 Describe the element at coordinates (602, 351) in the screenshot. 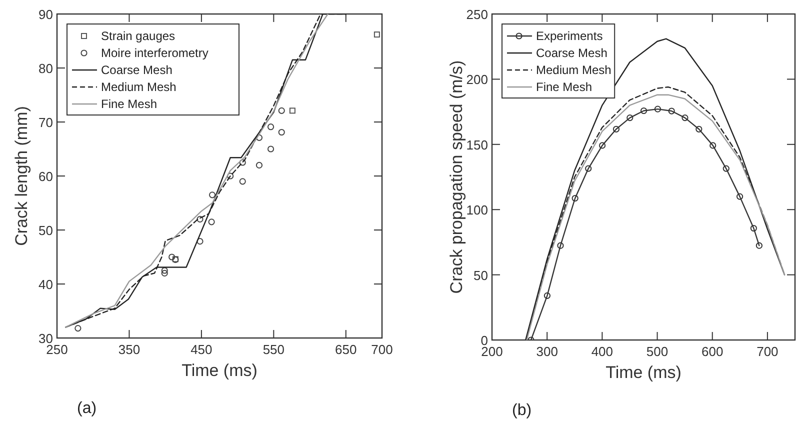

I see `x-tick-label: 400` at that location.